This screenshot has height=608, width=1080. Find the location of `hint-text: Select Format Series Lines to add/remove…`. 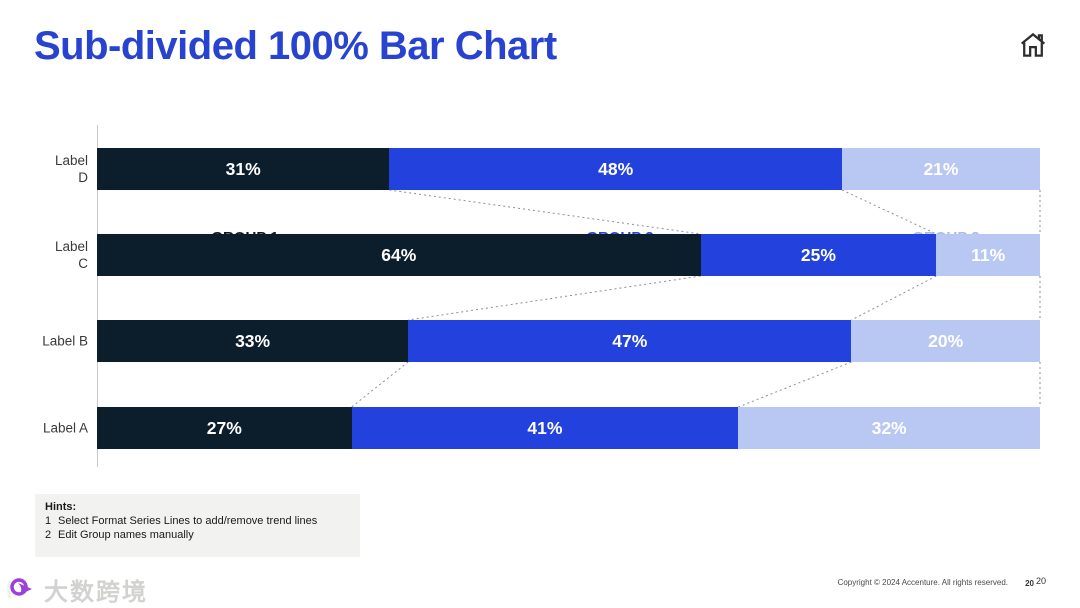

hint-text: Select Format Series Lines to add/remove… is located at coordinates (188, 521).